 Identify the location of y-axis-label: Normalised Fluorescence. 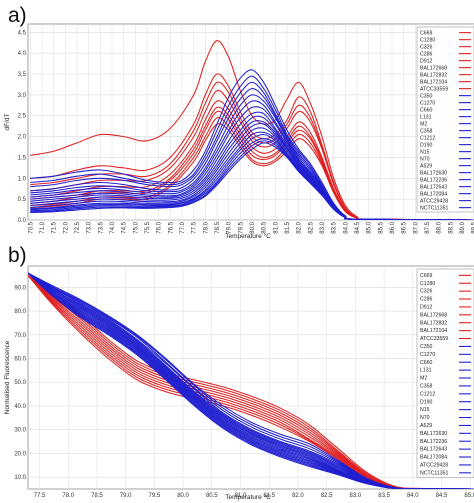
(7, 377).